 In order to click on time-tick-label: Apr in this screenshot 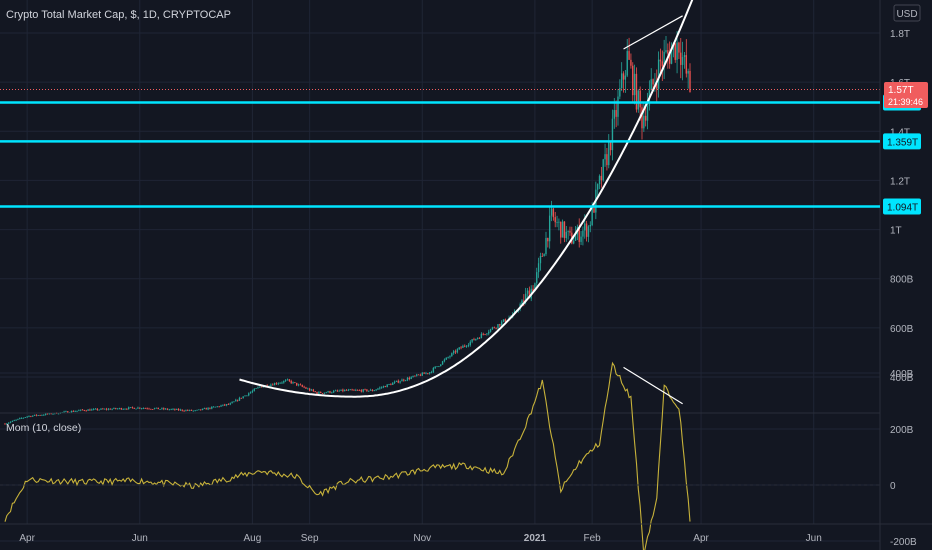, I will do `click(701, 538)`.